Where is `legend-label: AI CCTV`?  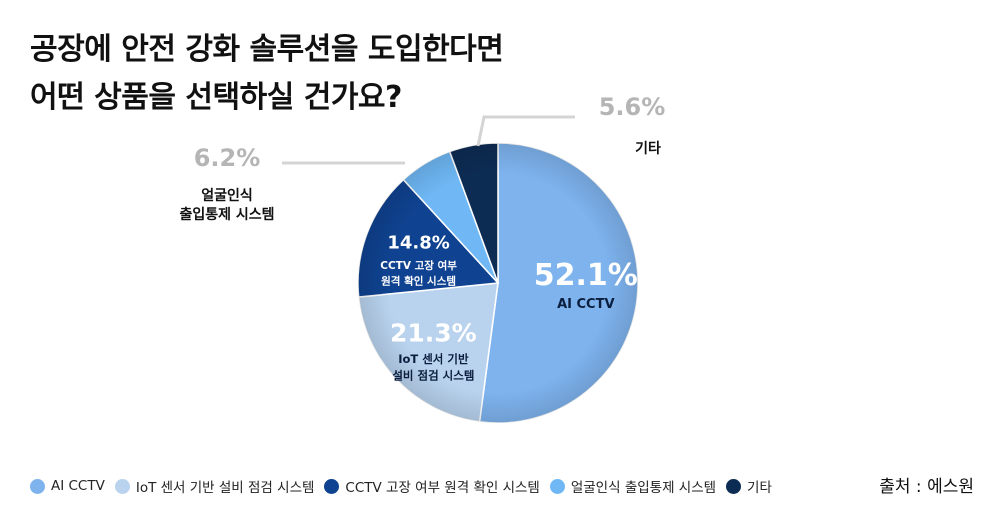 legend-label: AI CCTV is located at coordinates (78, 486).